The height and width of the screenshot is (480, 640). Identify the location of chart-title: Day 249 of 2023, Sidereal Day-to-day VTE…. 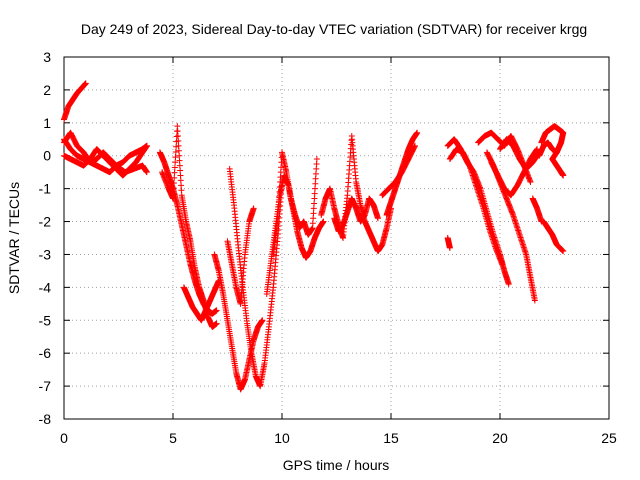
(334, 29).